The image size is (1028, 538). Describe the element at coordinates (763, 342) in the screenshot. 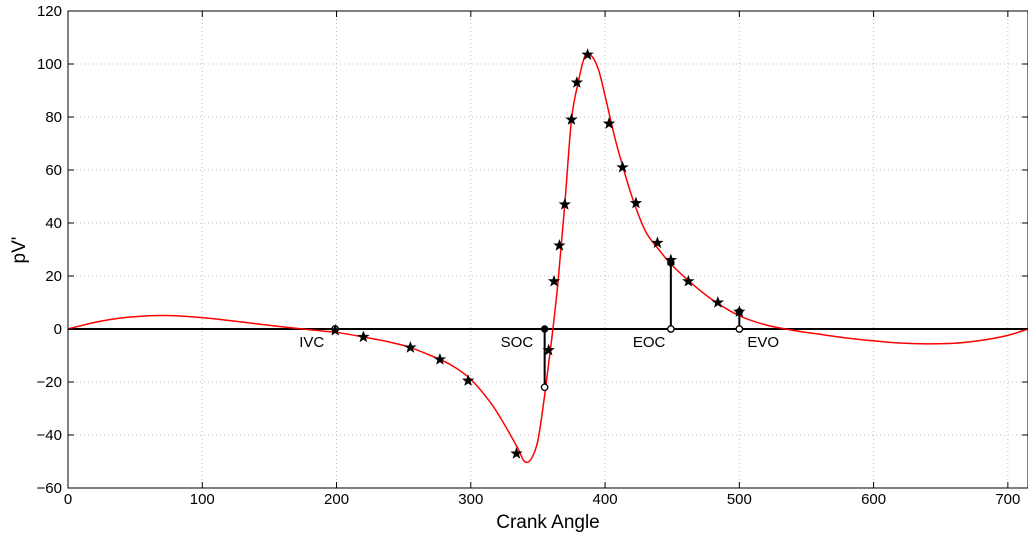

I see `event-label: EVO` at that location.